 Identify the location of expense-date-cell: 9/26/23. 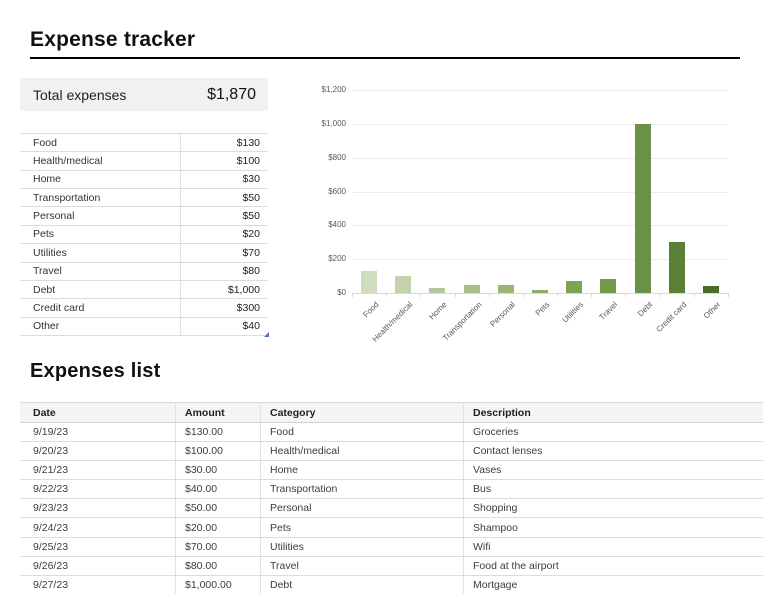
(51, 565).